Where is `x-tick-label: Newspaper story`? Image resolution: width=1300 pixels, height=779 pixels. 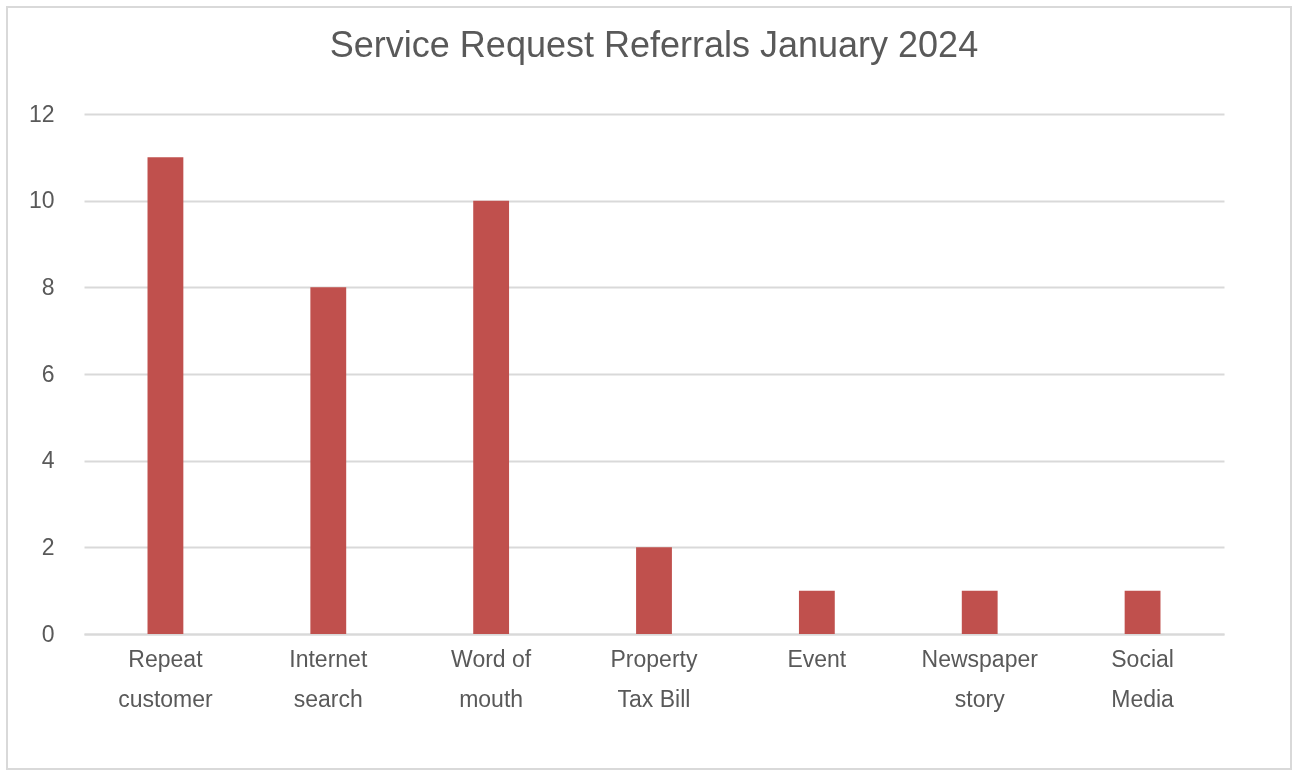
x-tick-label: Newspaper story is located at coordinates (980, 678).